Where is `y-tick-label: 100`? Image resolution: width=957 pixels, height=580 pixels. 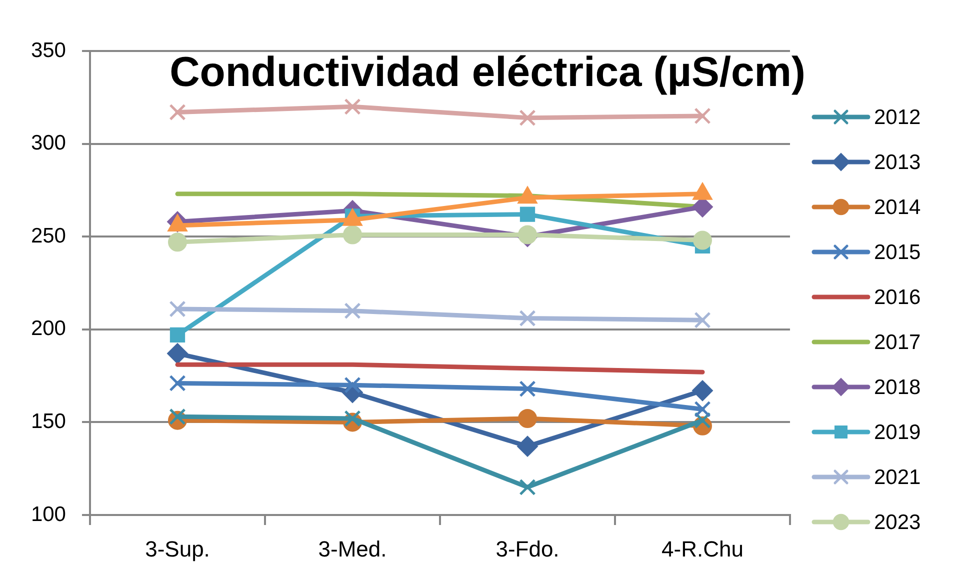
y-tick-label: 100 is located at coordinates (48, 514).